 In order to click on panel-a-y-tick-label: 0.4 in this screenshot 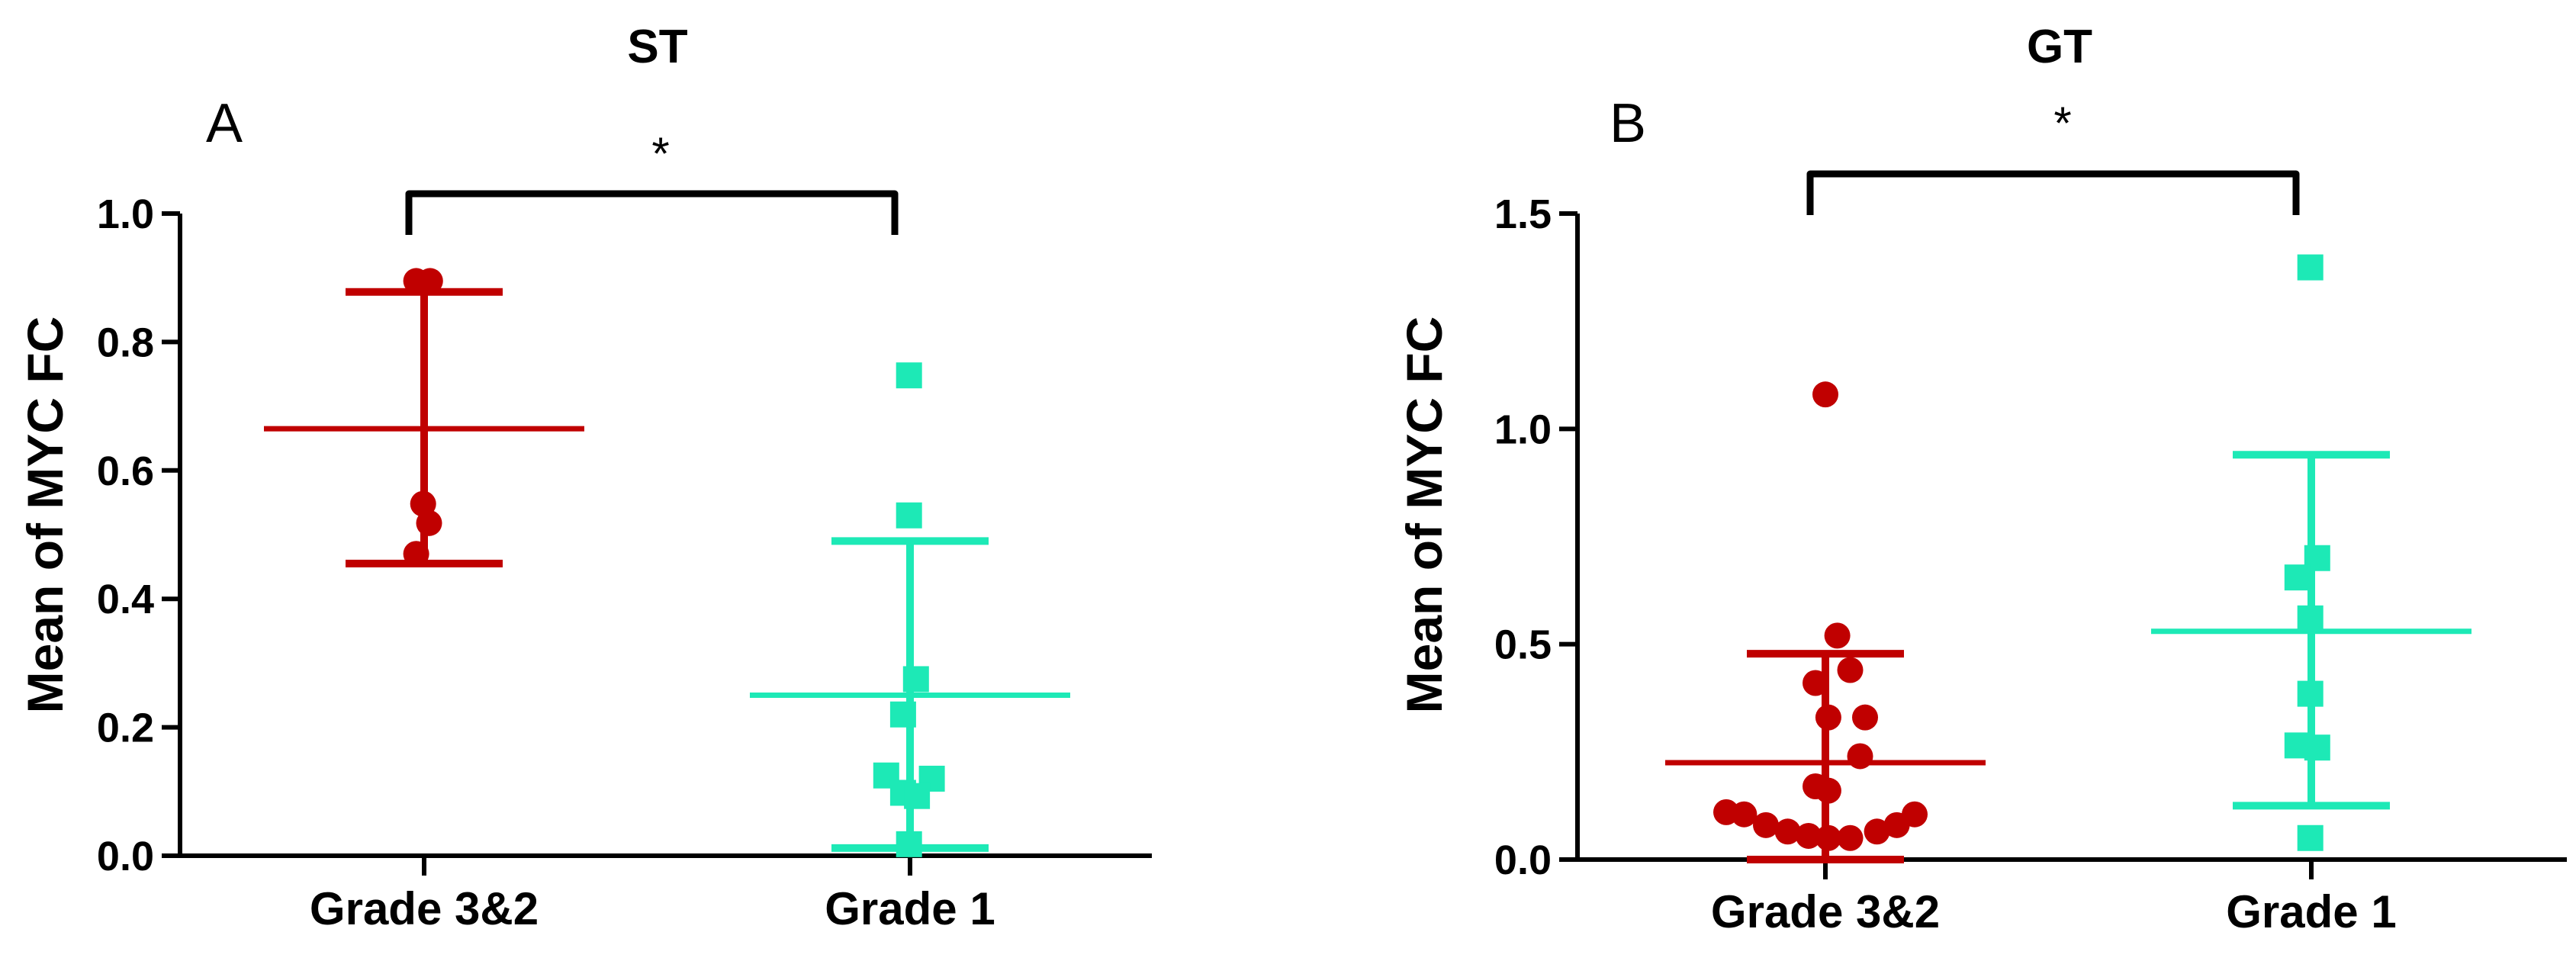, I will do `click(126, 599)`.